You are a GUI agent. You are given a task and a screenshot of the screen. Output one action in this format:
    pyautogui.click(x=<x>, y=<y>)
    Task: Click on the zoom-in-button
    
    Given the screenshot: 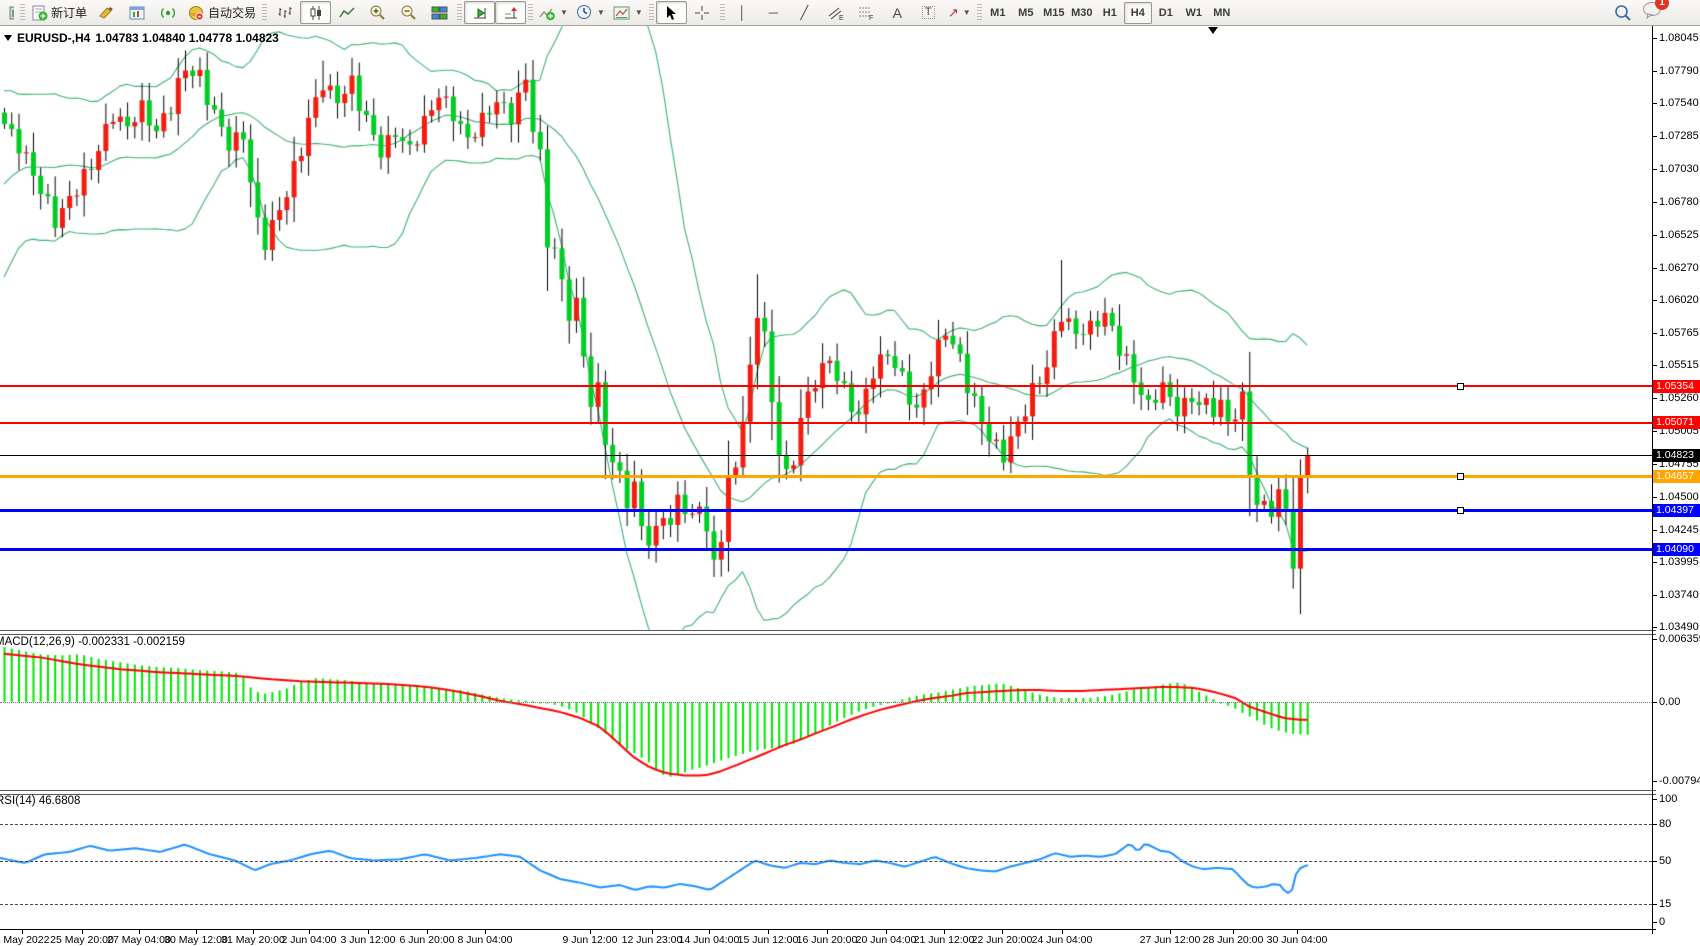 What is the action you would take?
    pyautogui.click(x=377, y=12)
    